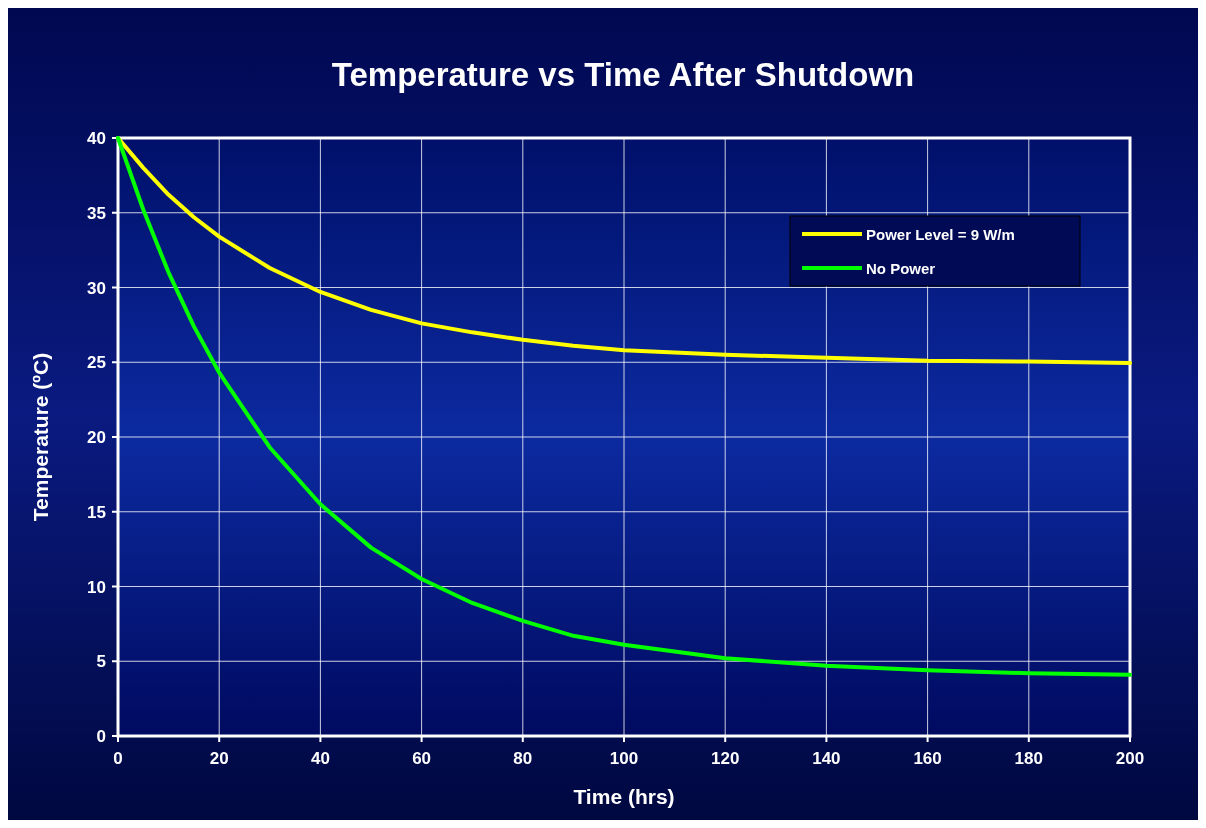 The height and width of the screenshot is (828, 1206). I want to click on x-tick-label: 140, so click(826, 758).